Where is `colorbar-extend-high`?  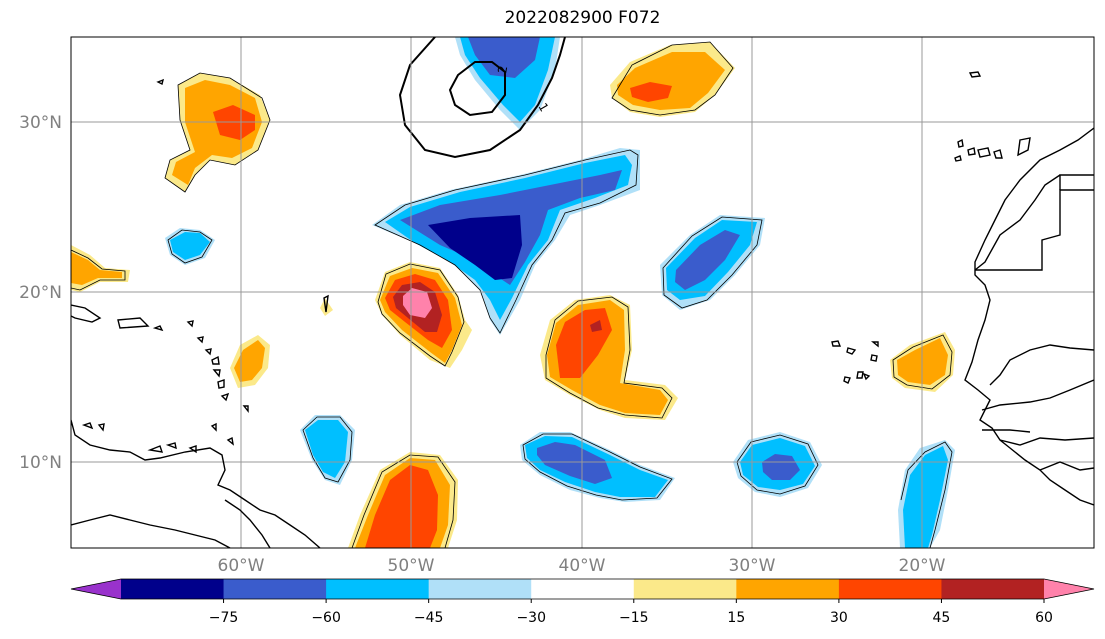 colorbar-extend-high is located at coordinates (1069, 589).